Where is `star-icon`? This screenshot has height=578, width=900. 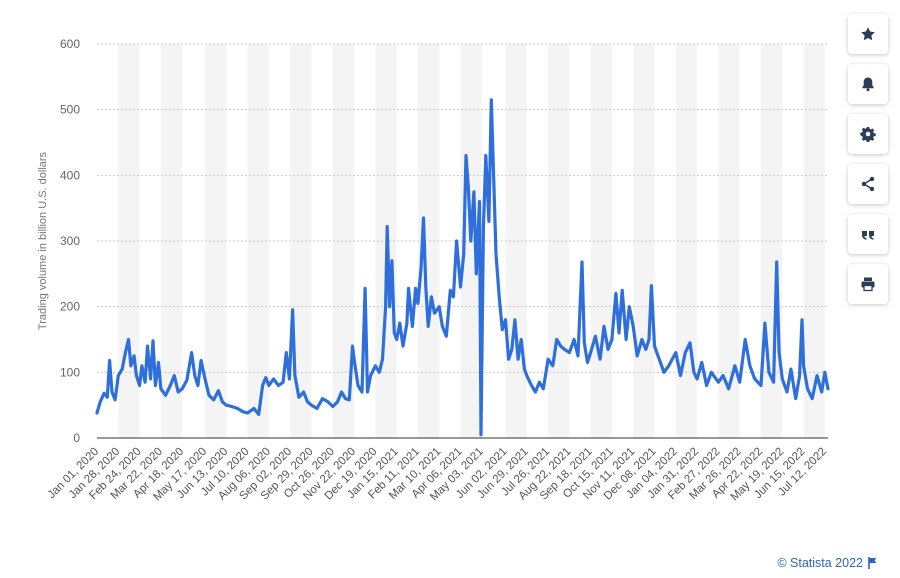 star-icon is located at coordinates (868, 34).